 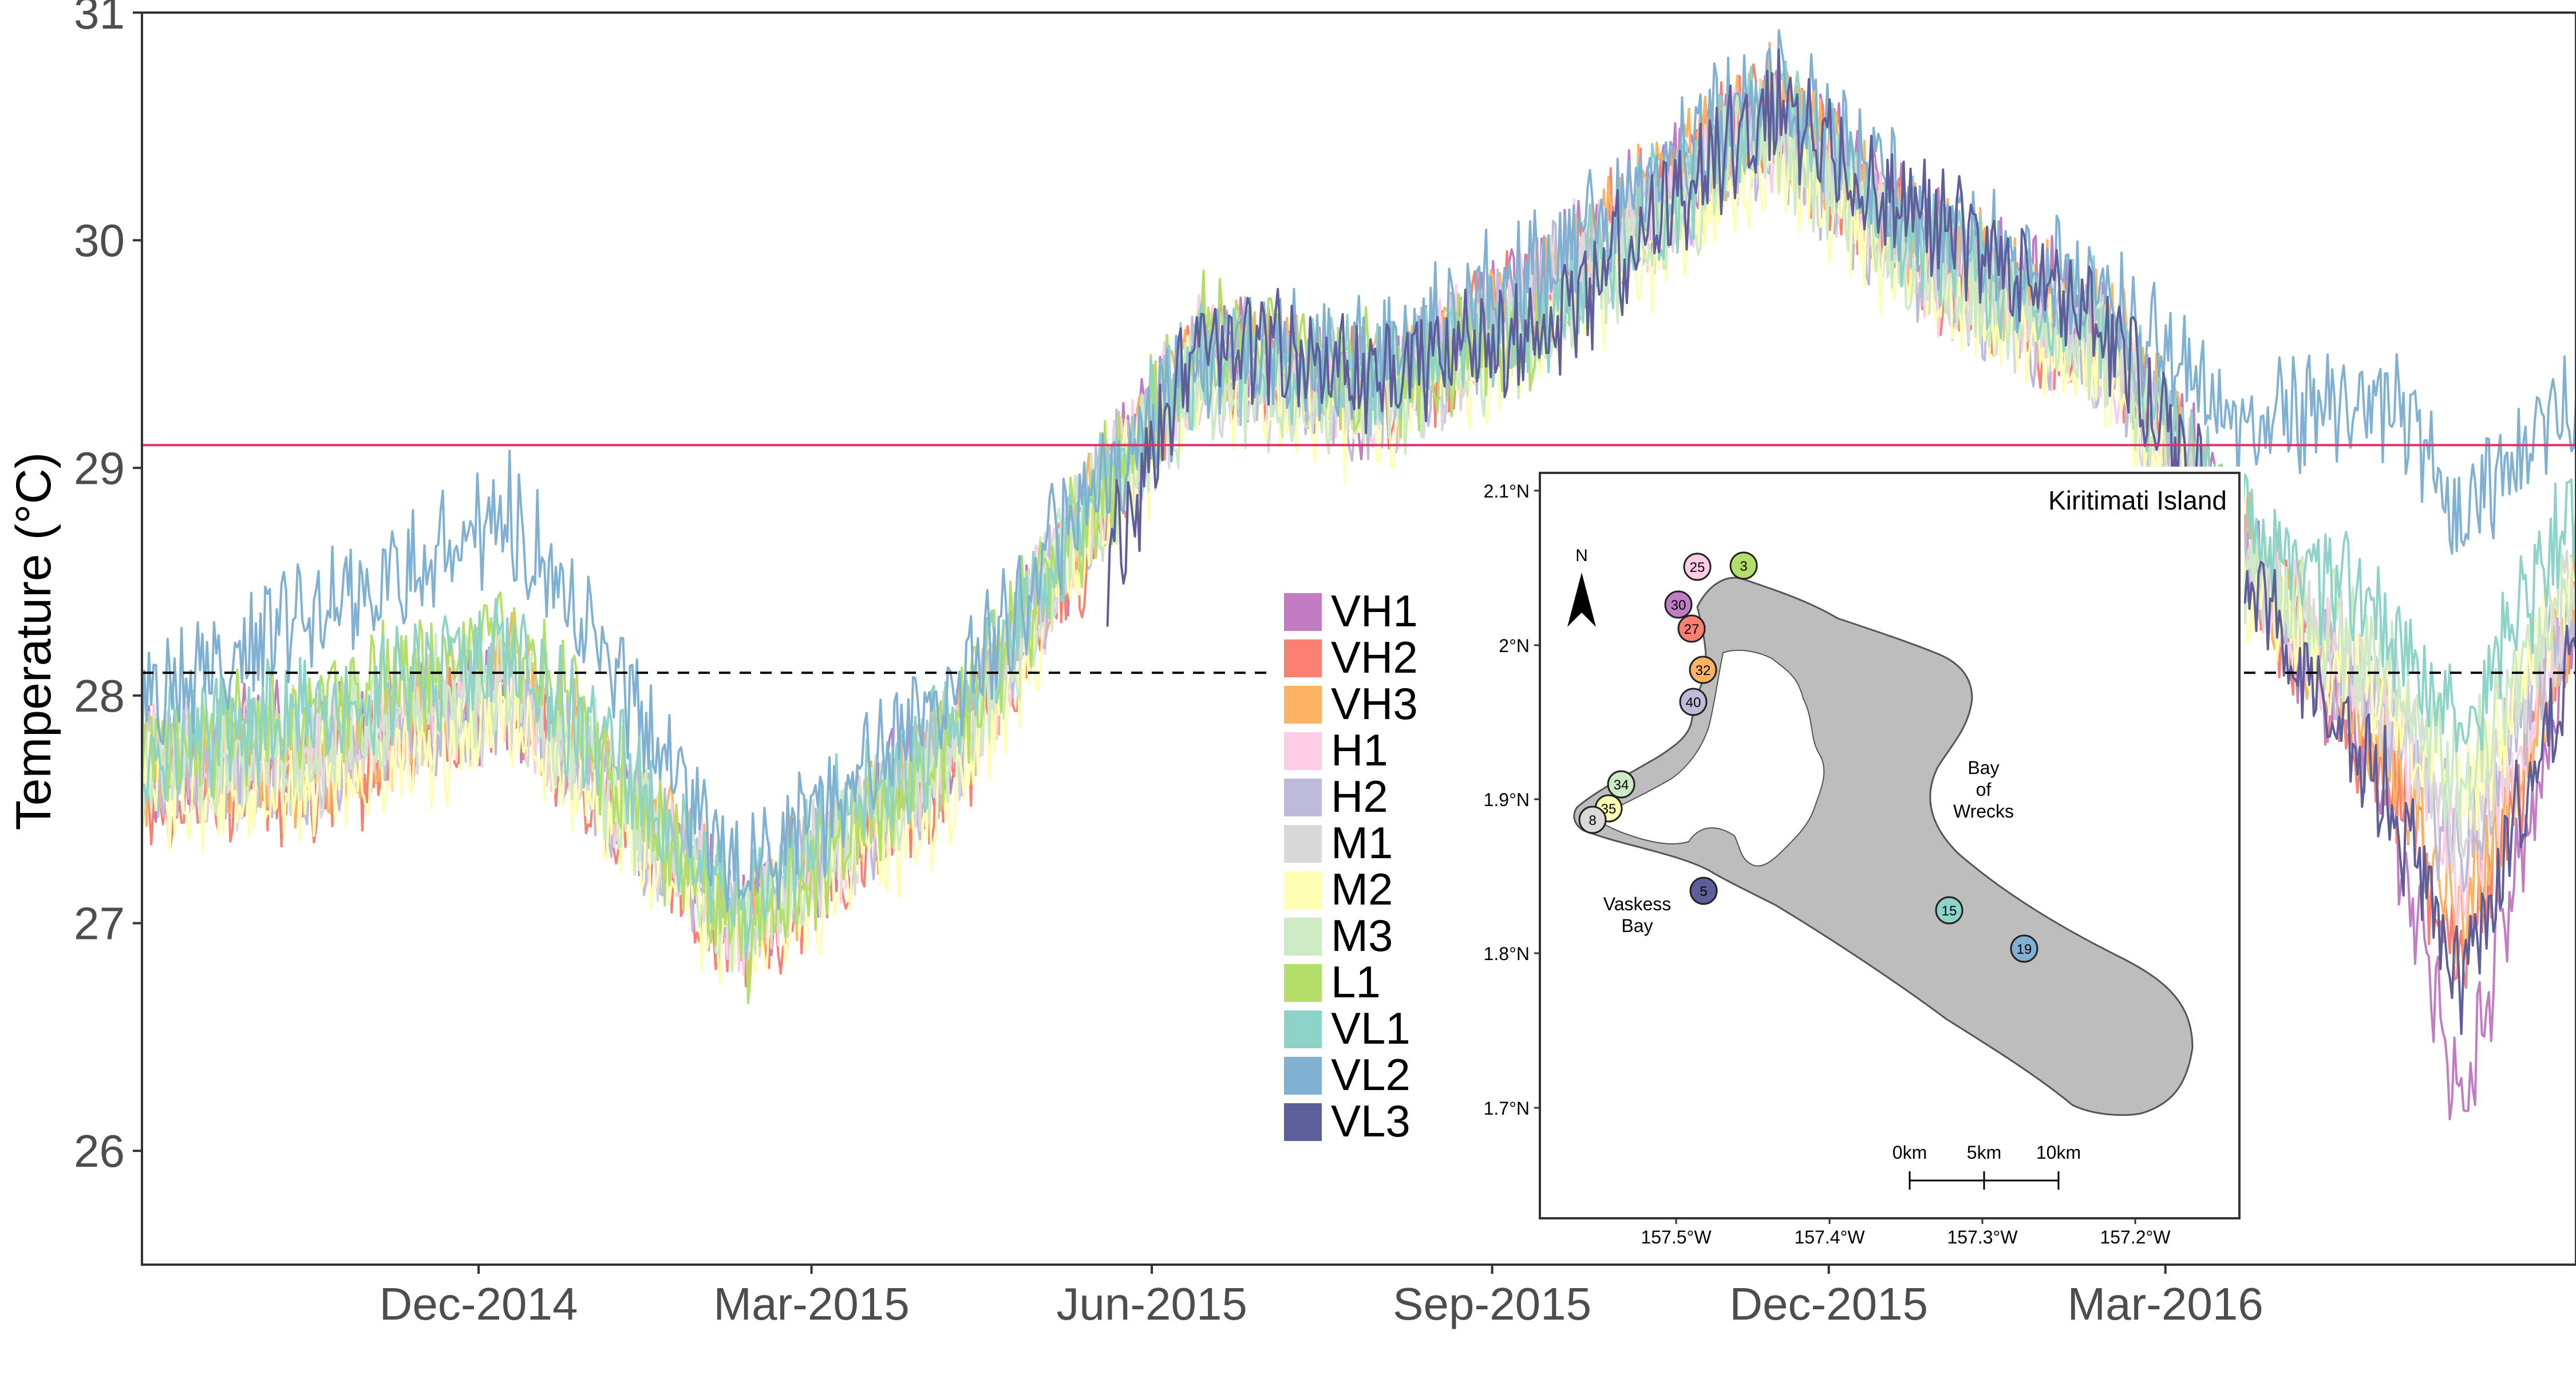 What do you see at coordinates (1710, 758) in the screenshot?
I see `lagoon-shape` at bounding box center [1710, 758].